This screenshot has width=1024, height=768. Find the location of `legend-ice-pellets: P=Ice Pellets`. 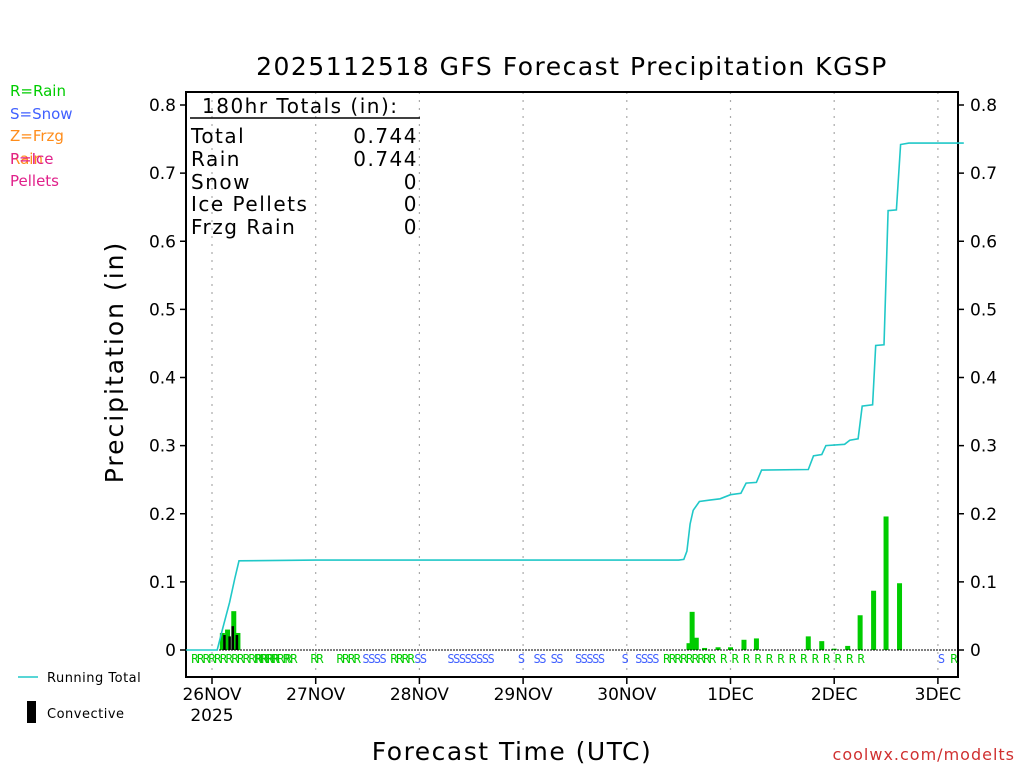

legend-ice-pellets: P=Ice Pellets is located at coordinates (34, 170).